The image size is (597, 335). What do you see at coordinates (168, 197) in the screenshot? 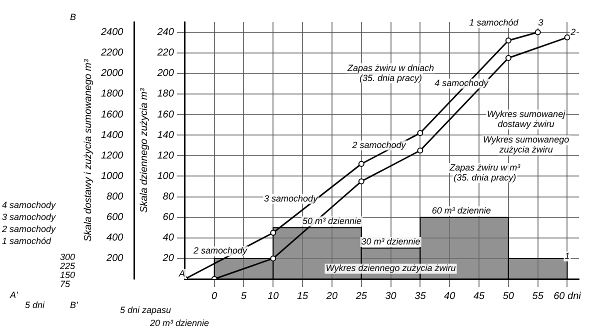
I see `y-tick-label: 80` at bounding box center [168, 197].